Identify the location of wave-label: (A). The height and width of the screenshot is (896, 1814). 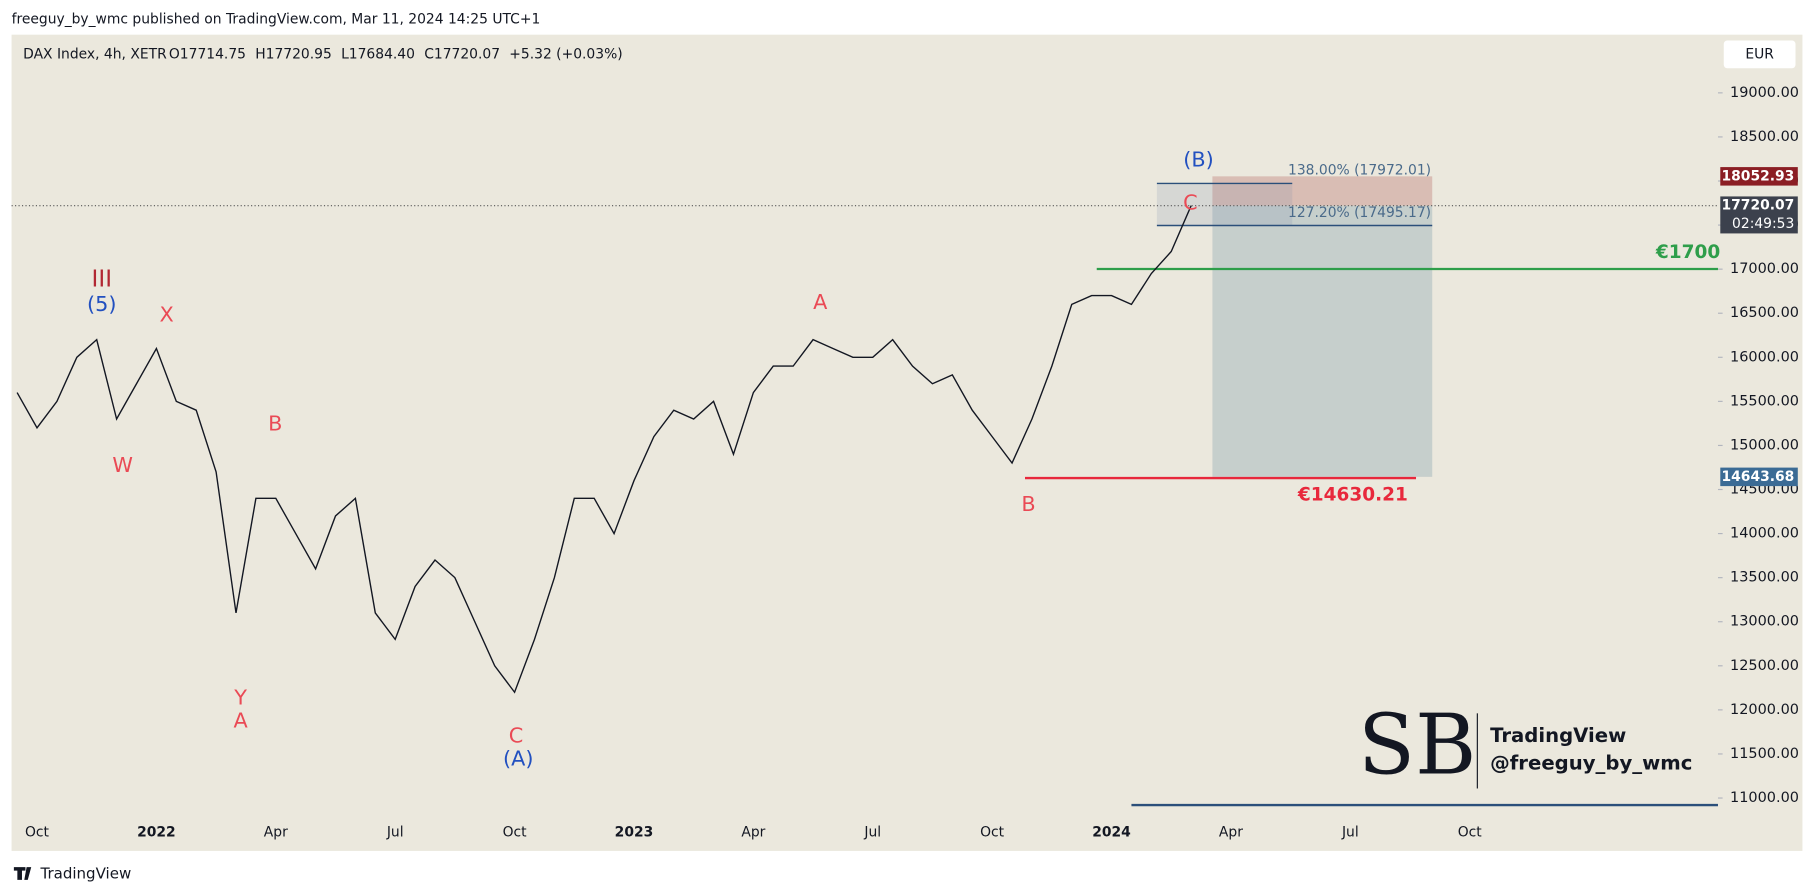
(518, 759).